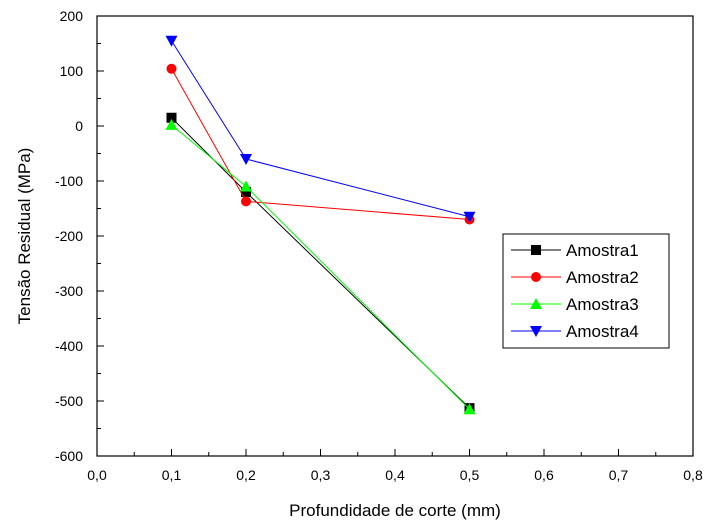  I want to click on x-tick-label: 0,6, so click(544, 475).